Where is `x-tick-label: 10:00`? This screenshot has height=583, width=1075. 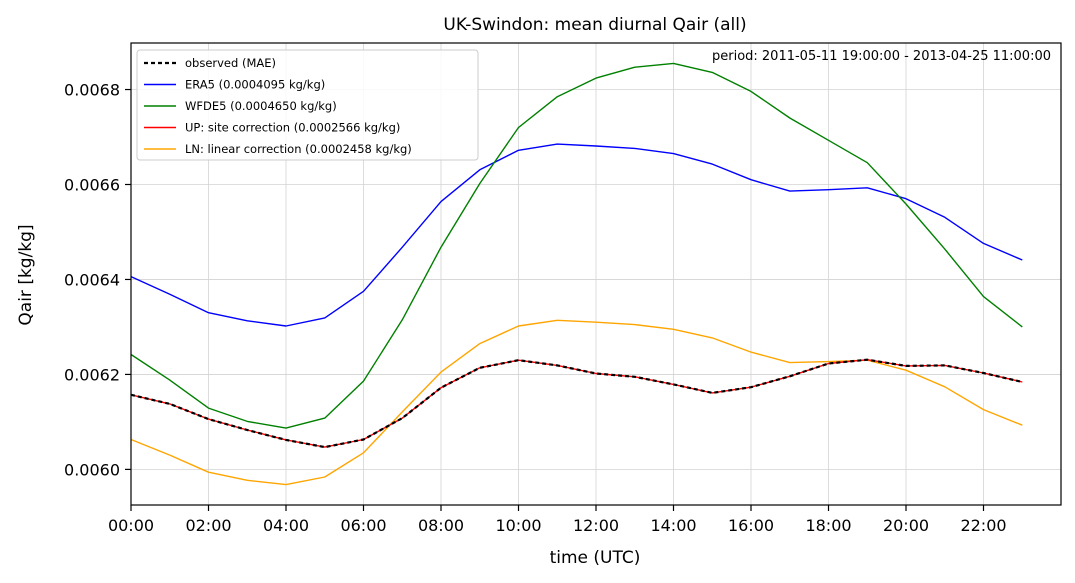 x-tick-label: 10:00 is located at coordinates (518, 525).